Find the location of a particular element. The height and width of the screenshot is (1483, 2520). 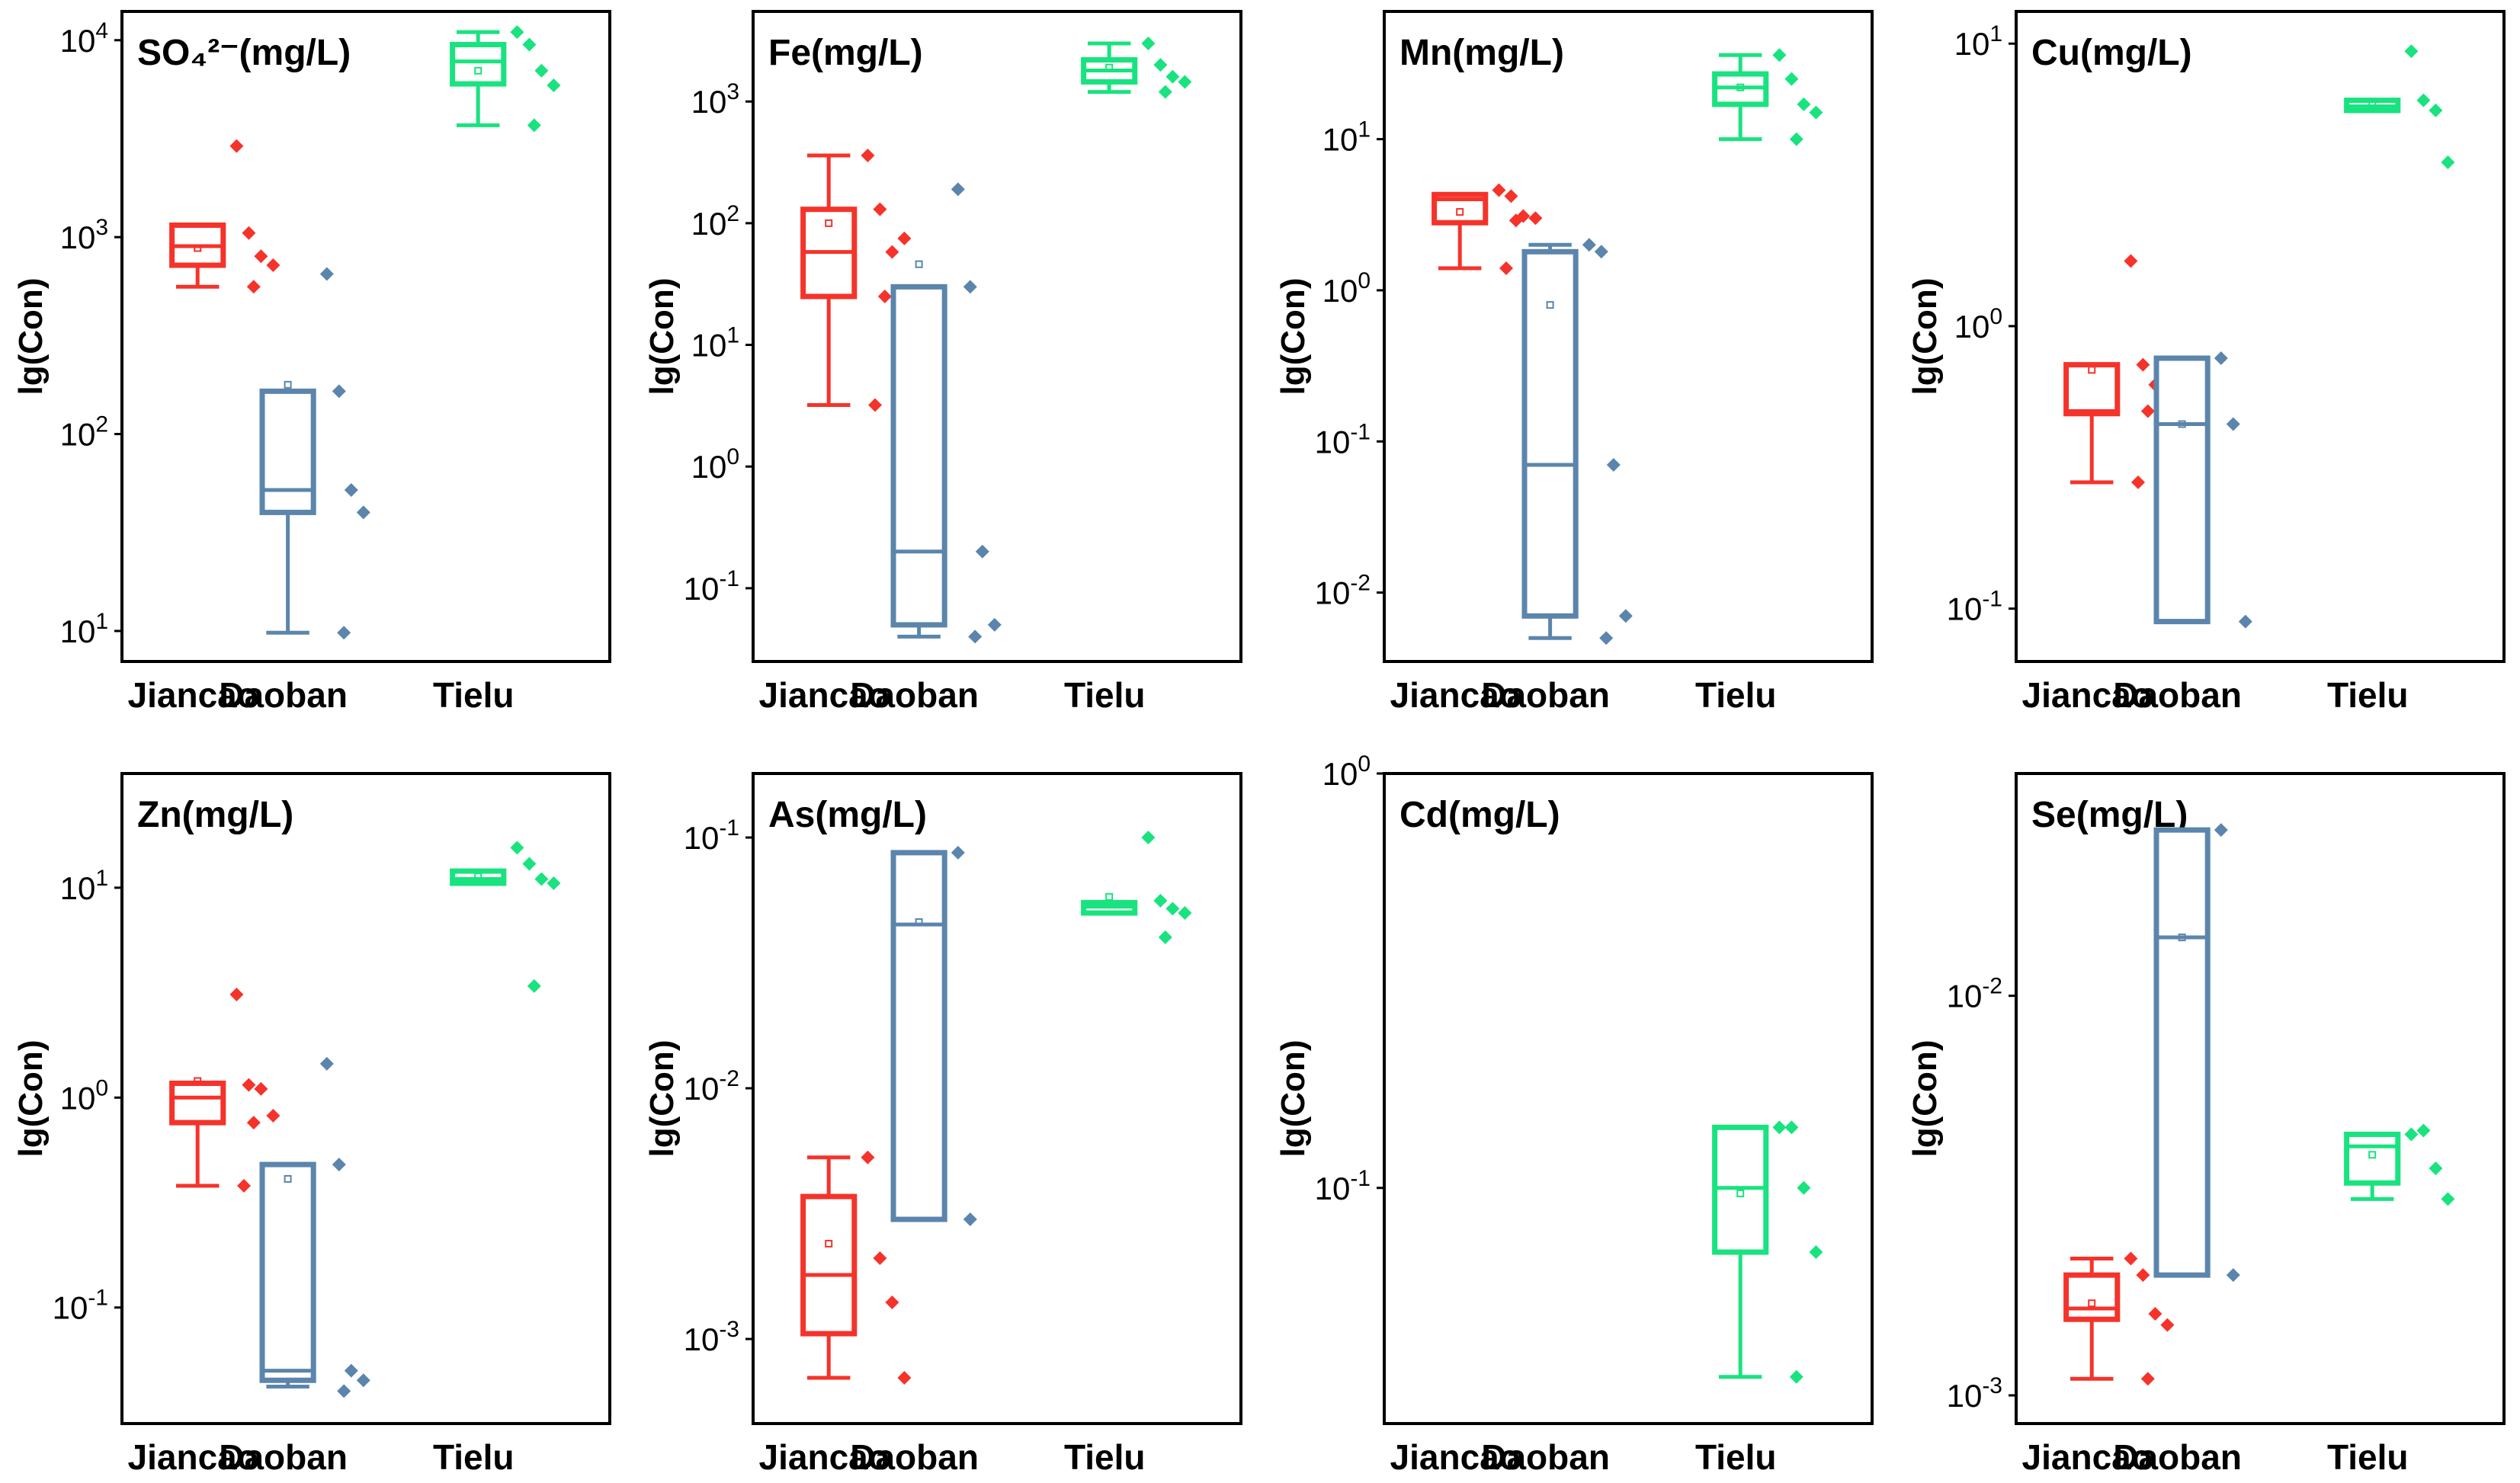

y-tick-label: 10³ is located at coordinates (715, 99).